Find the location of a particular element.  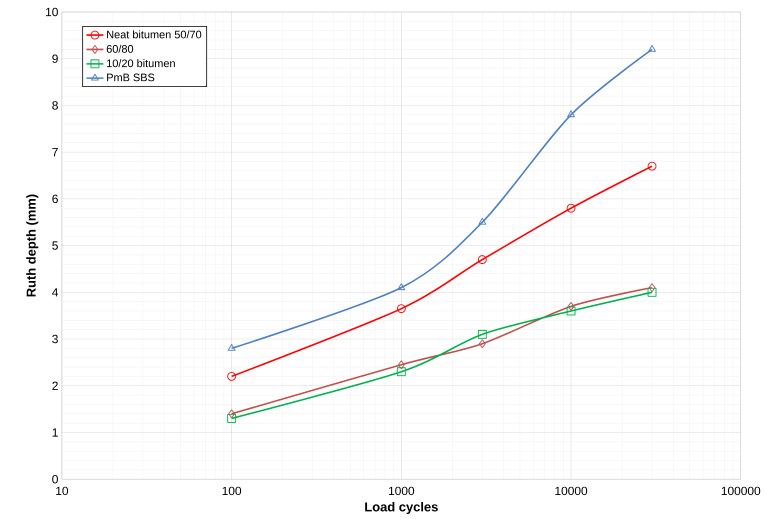

x-tick-label: 10000 is located at coordinates (571, 491).